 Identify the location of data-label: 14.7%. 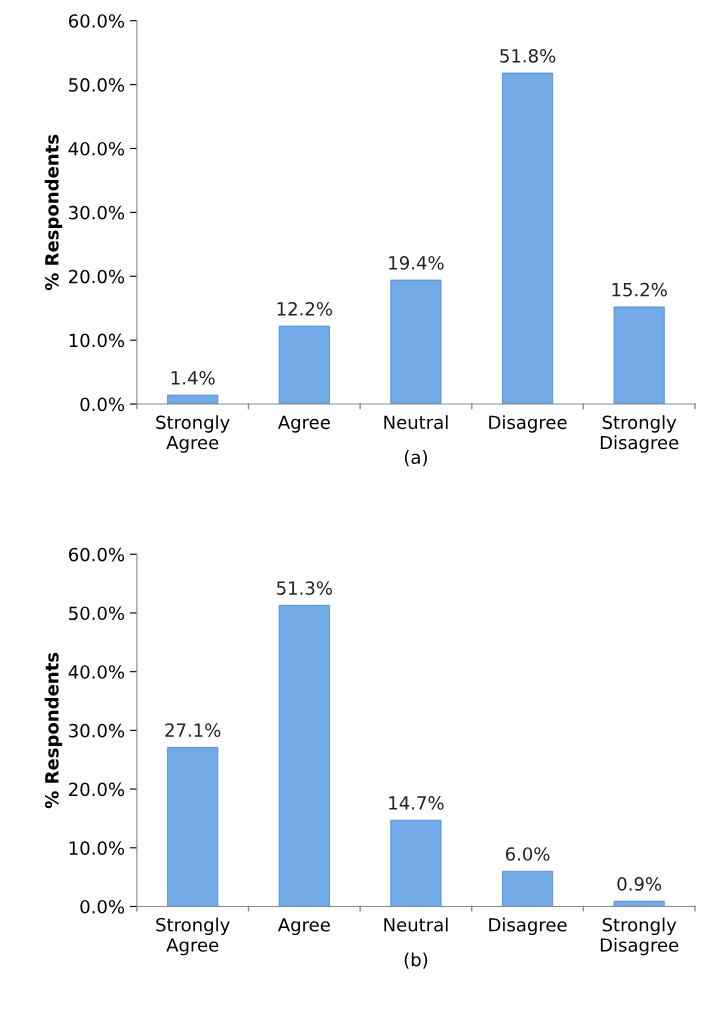
(416, 803).